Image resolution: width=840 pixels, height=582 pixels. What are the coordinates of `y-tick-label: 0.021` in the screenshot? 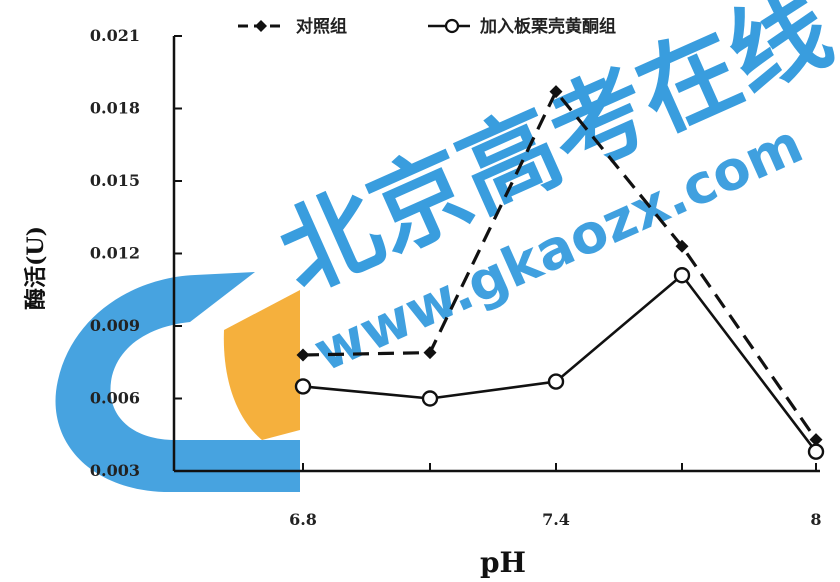 It's located at (115, 35).